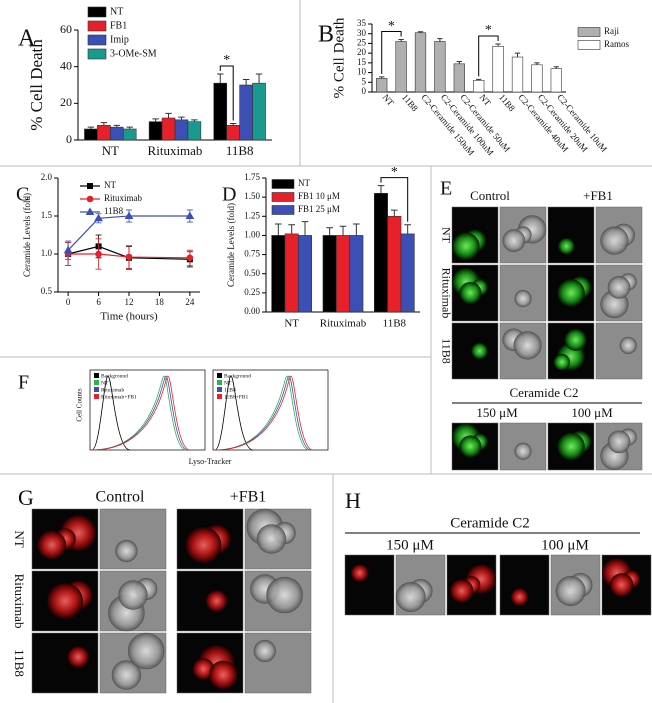 The image size is (652, 703). What do you see at coordinates (118, 25) in the screenshot?
I see `legend-label: FB1` at bounding box center [118, 25].